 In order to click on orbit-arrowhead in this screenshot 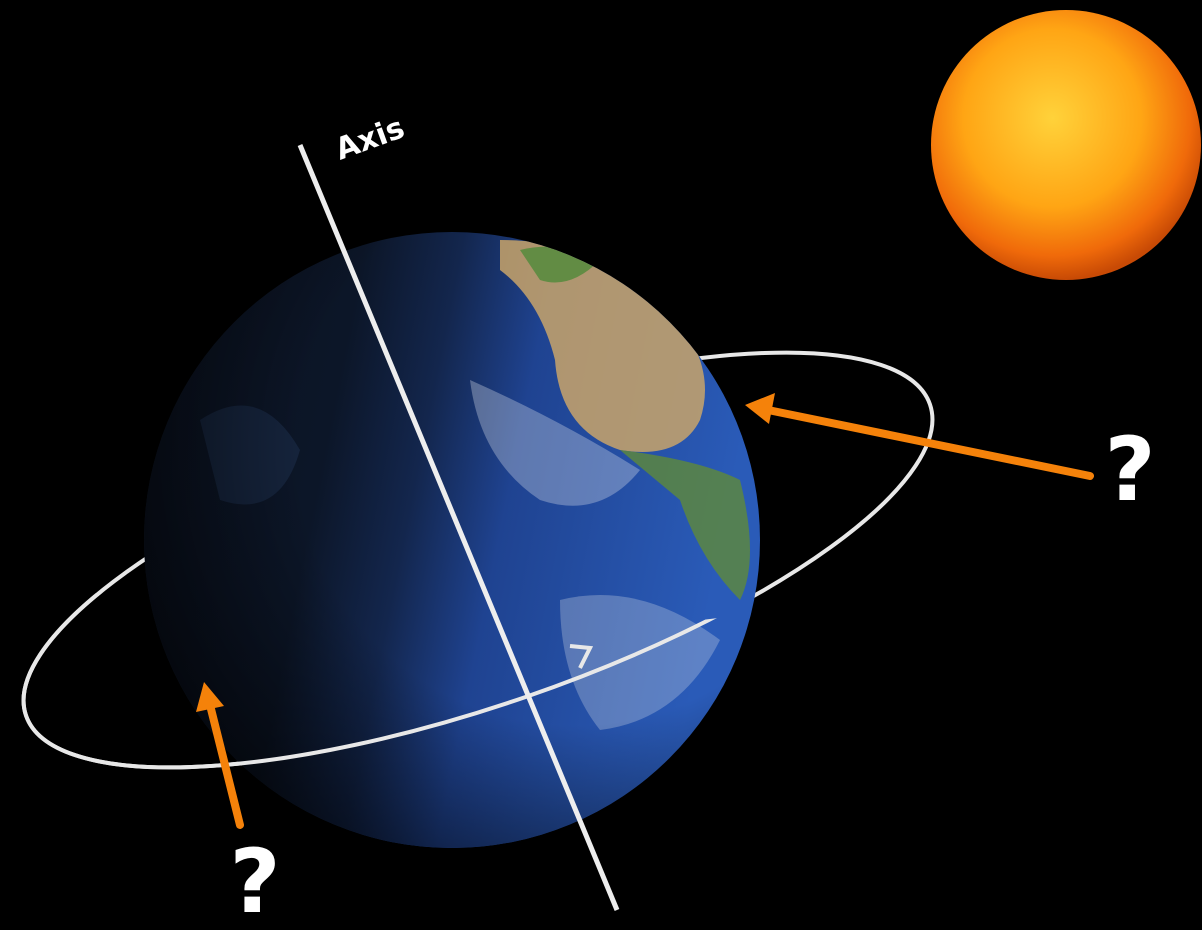, I will do `click(581, 656)`.